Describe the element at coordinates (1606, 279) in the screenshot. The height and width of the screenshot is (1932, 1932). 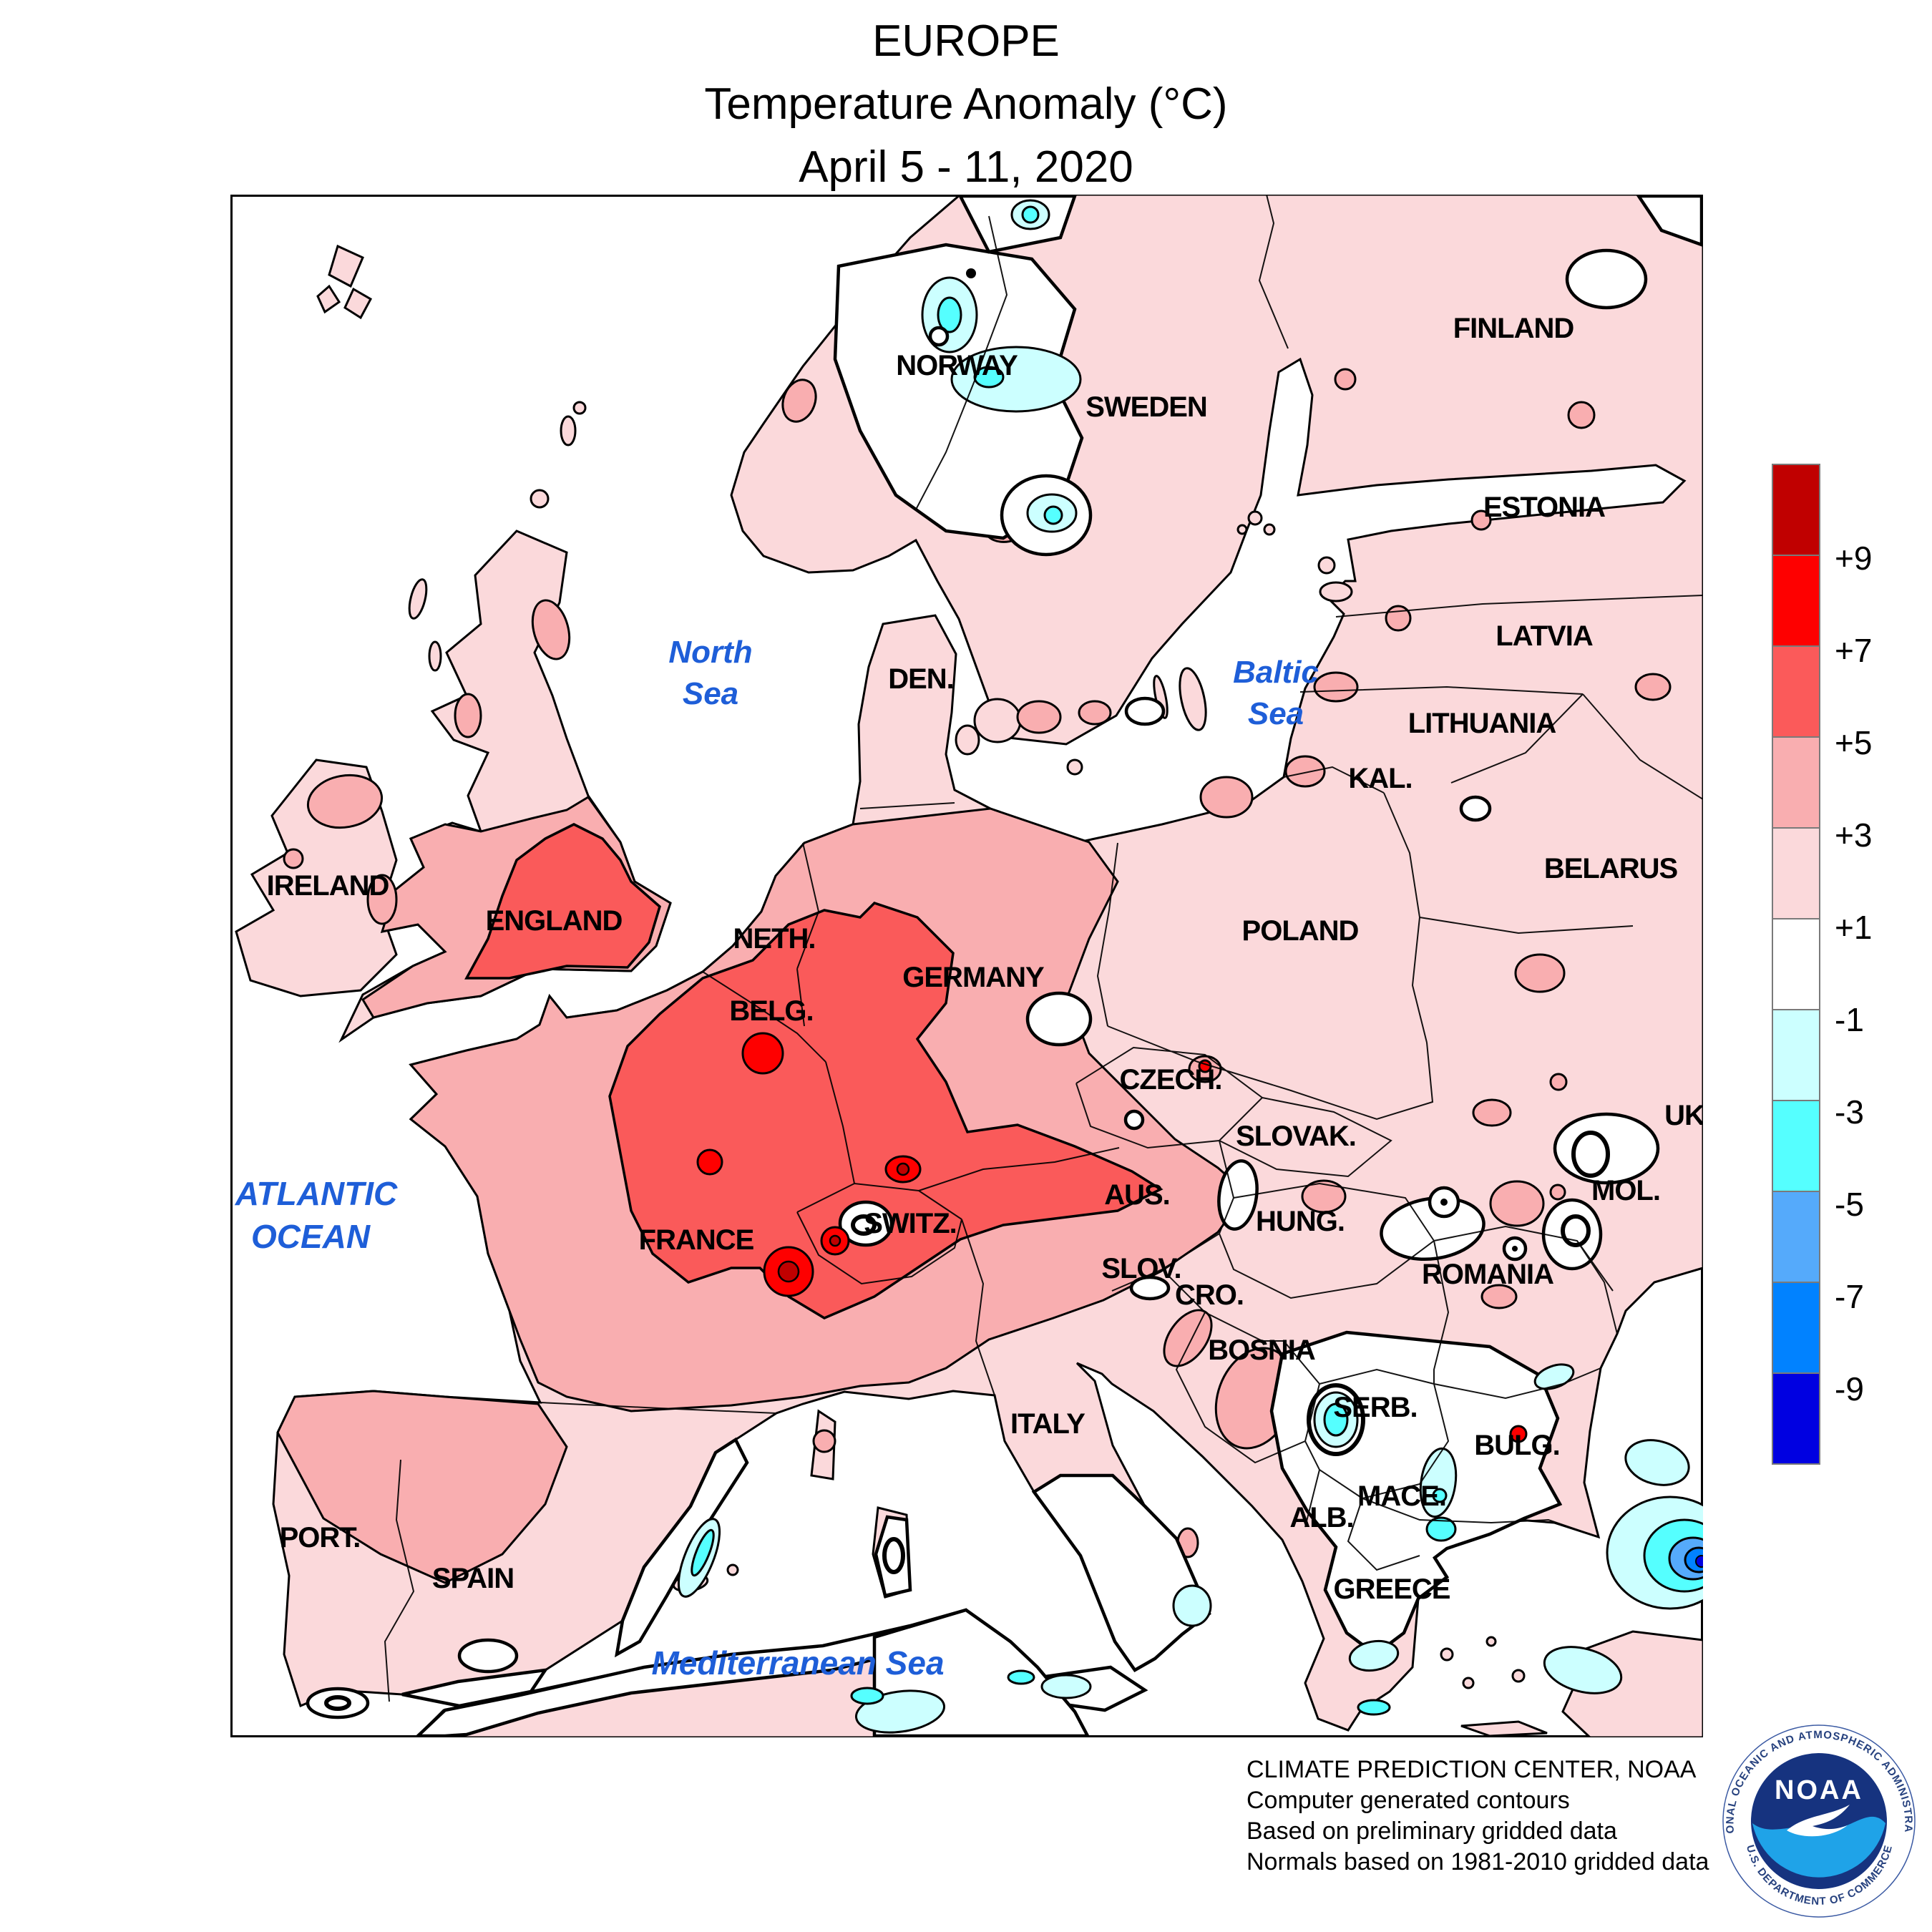
I see `anomaly-neutral-nw-russia` at that location.